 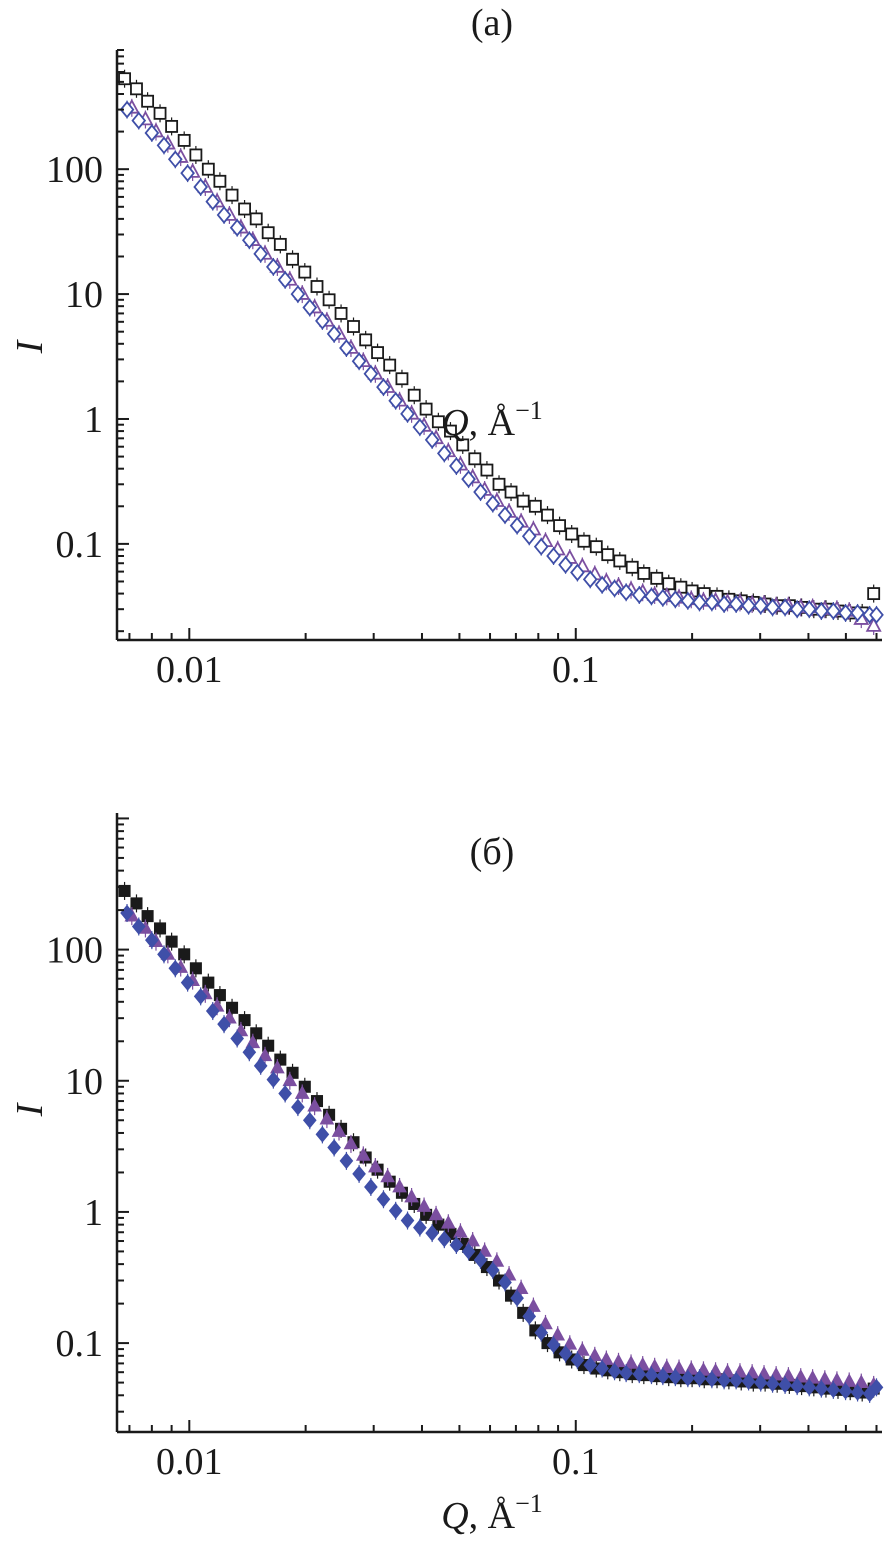 I want to click on y-tick-label-a: 0.1, so click(x=80, y=545).